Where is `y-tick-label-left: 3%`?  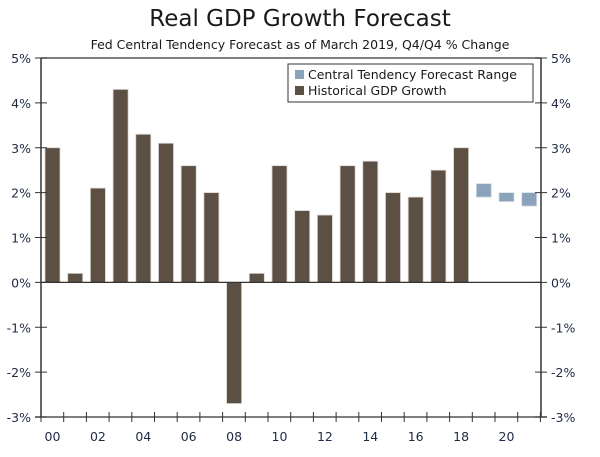
y-tick-label-left: 3% is located at coordinates (21, 148).